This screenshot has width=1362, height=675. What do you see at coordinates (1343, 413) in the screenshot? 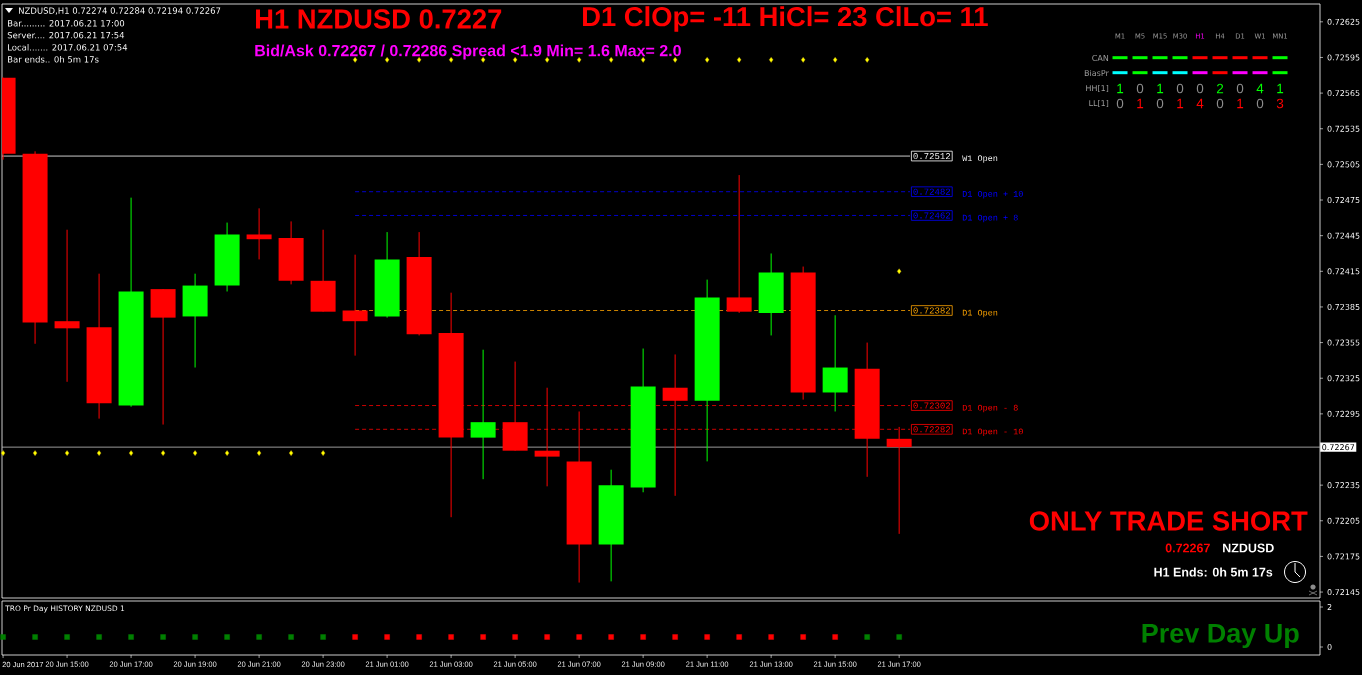
I see `y-tick-label: 0.72295` at bounding box center [1343, 413].